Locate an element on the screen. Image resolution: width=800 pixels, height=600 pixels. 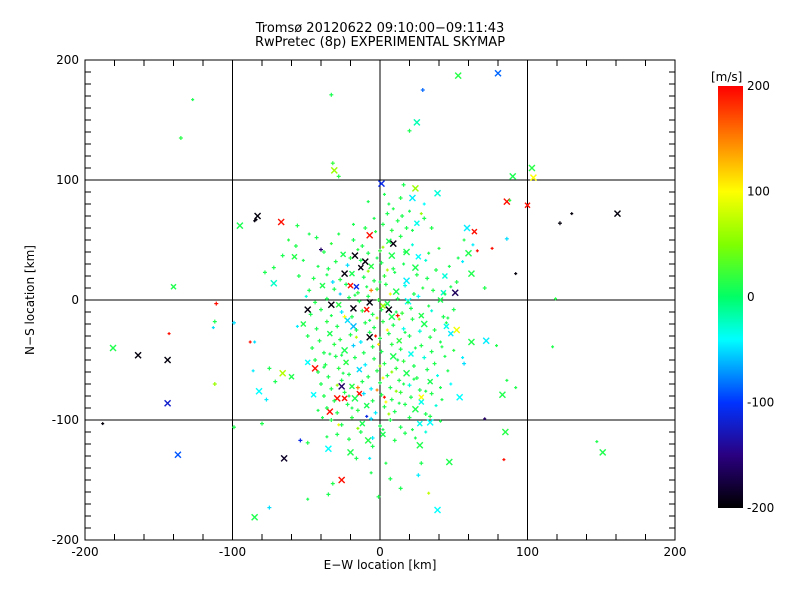
y-tick-label: -200 is located at coordinates (65, 540).